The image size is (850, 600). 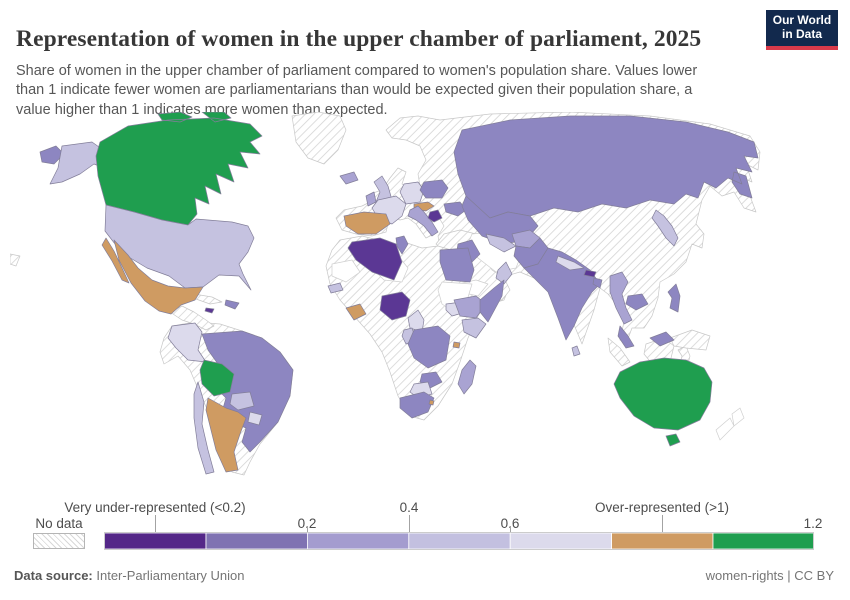 I want to click on country-burundi, so click(x=456, y=345).